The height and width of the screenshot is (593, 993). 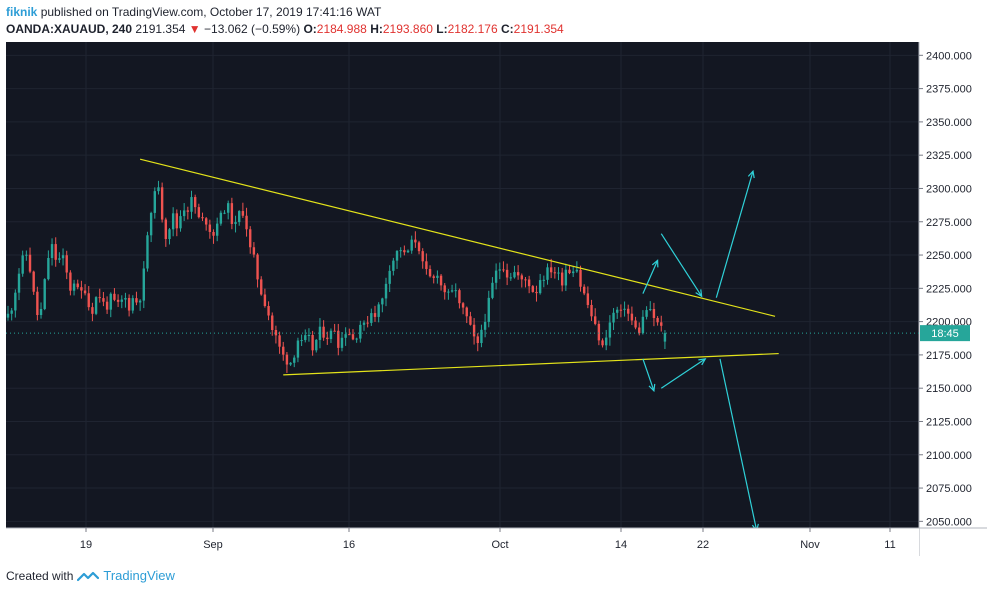 What do you see at coordinates (376, 29) in the screenshot?
I see `high-label: H:` at bounding box center [376, 29].